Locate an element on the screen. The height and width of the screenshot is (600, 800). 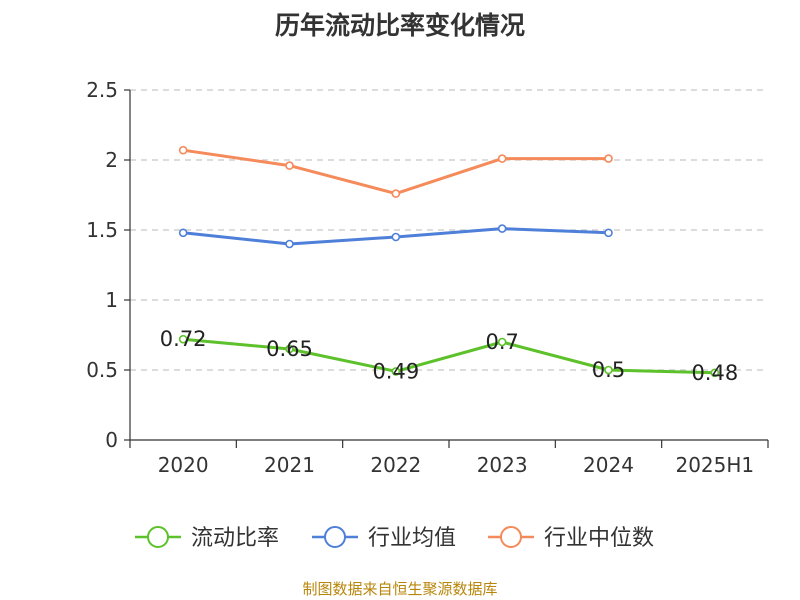
data-label: 0.7 is located at coordinates (501, 342).